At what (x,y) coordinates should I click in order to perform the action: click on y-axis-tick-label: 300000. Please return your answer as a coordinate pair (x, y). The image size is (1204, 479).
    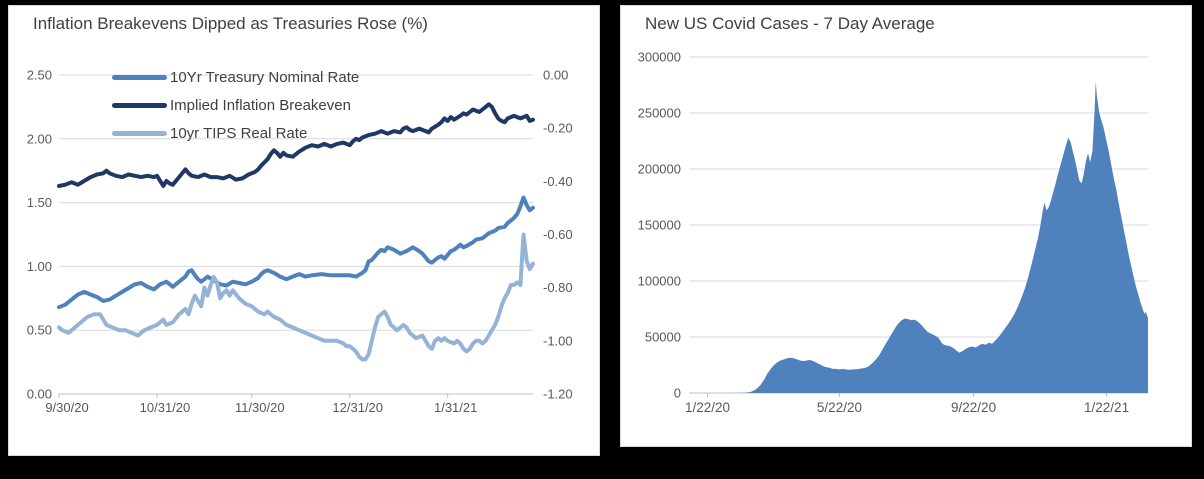
    Looking at the image, I should click on (659, 57).